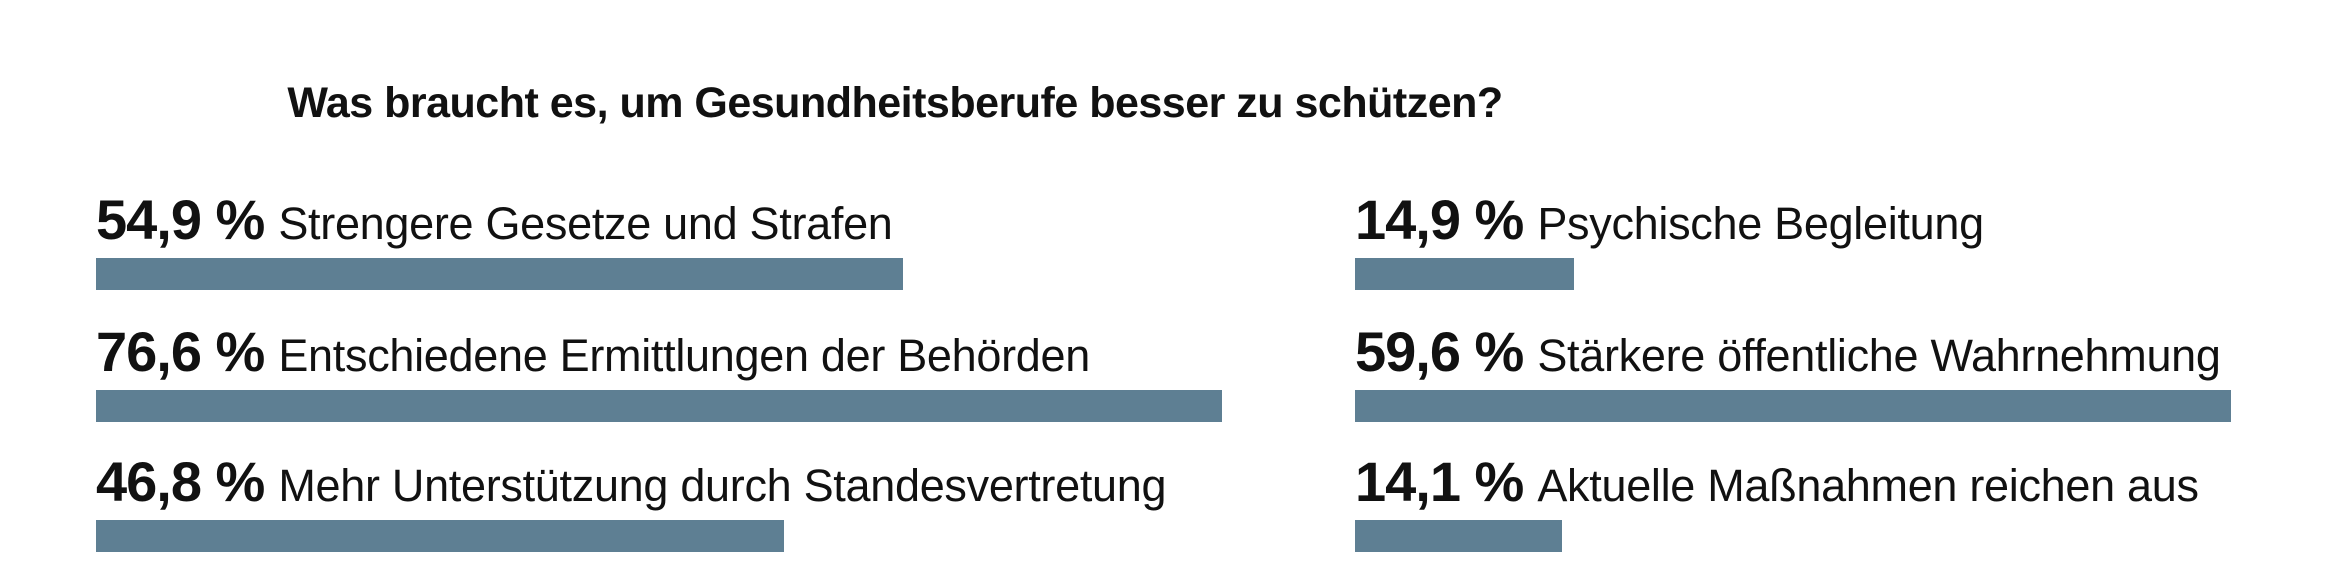 The height and width of the screenshot is (576, 2340). I want to click on value-label: 14,9 %, so click(1439, 219).